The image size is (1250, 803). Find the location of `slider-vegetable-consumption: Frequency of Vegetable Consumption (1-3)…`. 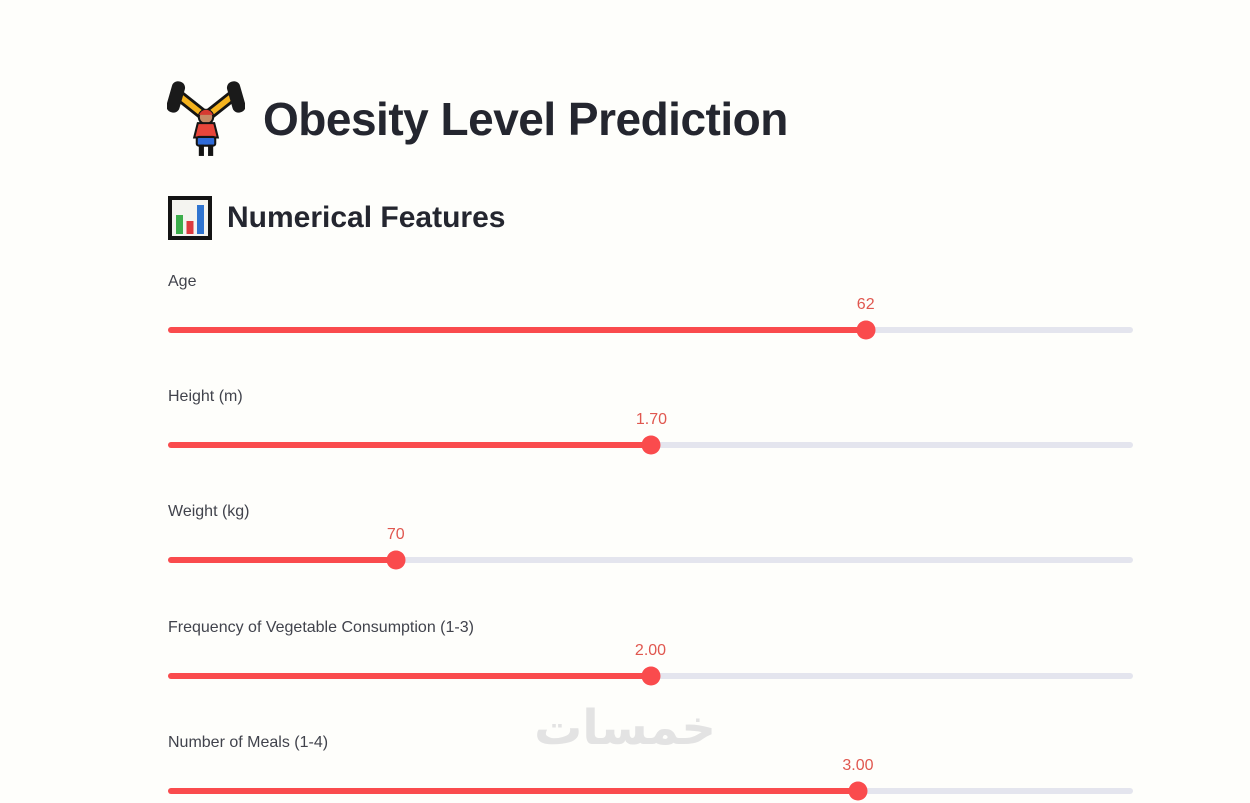

slider-vegetable-consumption: Frequency of Vegetable Consumption (1-3)… is located at coordinates (650, 653).